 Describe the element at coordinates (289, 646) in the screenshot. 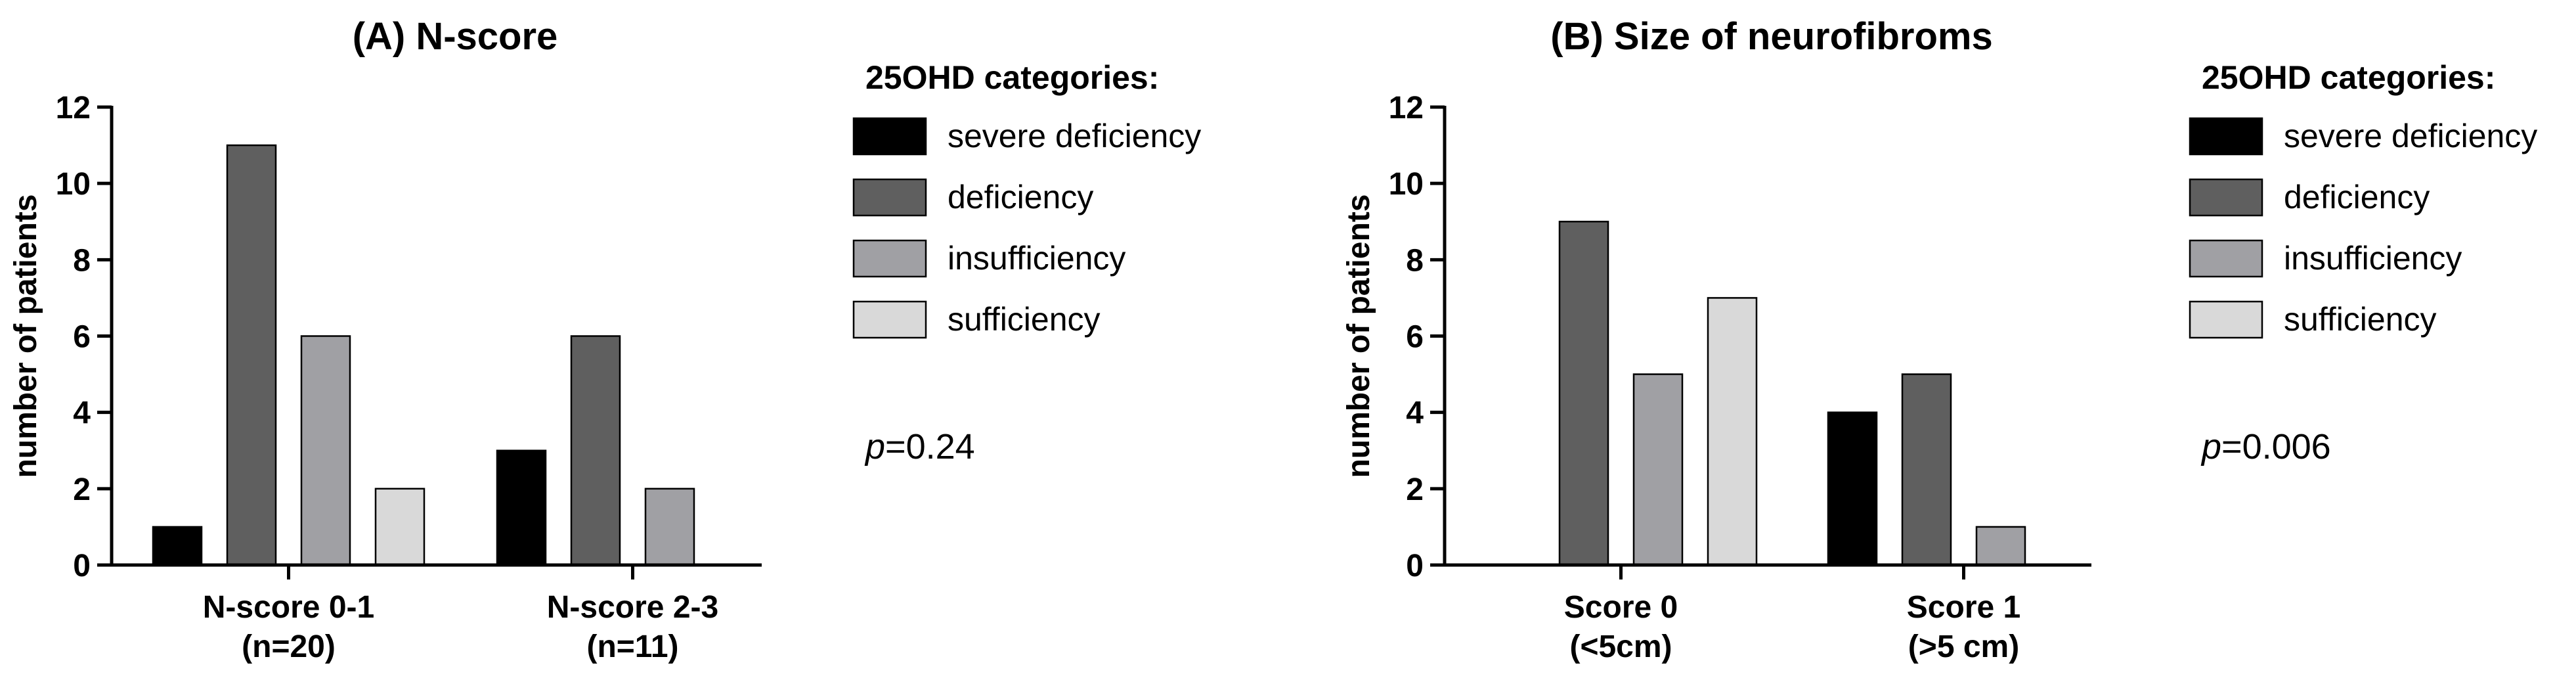

I see `category-sublabel: (n=20)` at that location.